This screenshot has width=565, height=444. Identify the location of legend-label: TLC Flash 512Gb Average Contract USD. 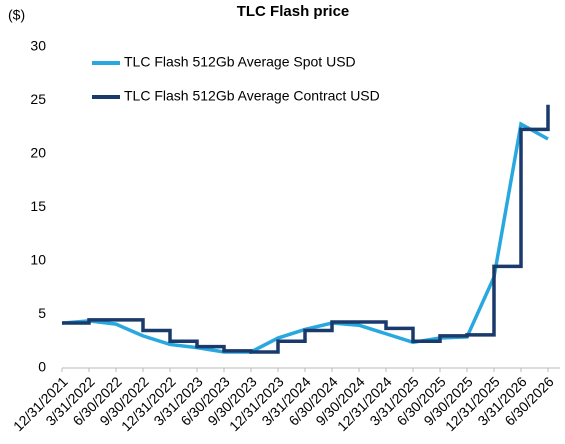
(252, 96).